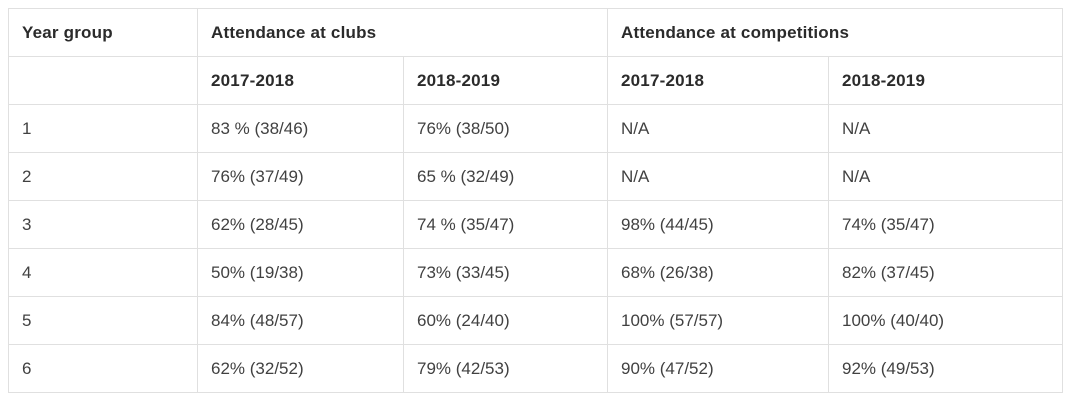 The width and height of the screenshot is (1067, 402). Describe the element at coordinates (505, 128) in the screenshot. I see `clubs-2018-2019-cell: 76% (38/50)` at that location.